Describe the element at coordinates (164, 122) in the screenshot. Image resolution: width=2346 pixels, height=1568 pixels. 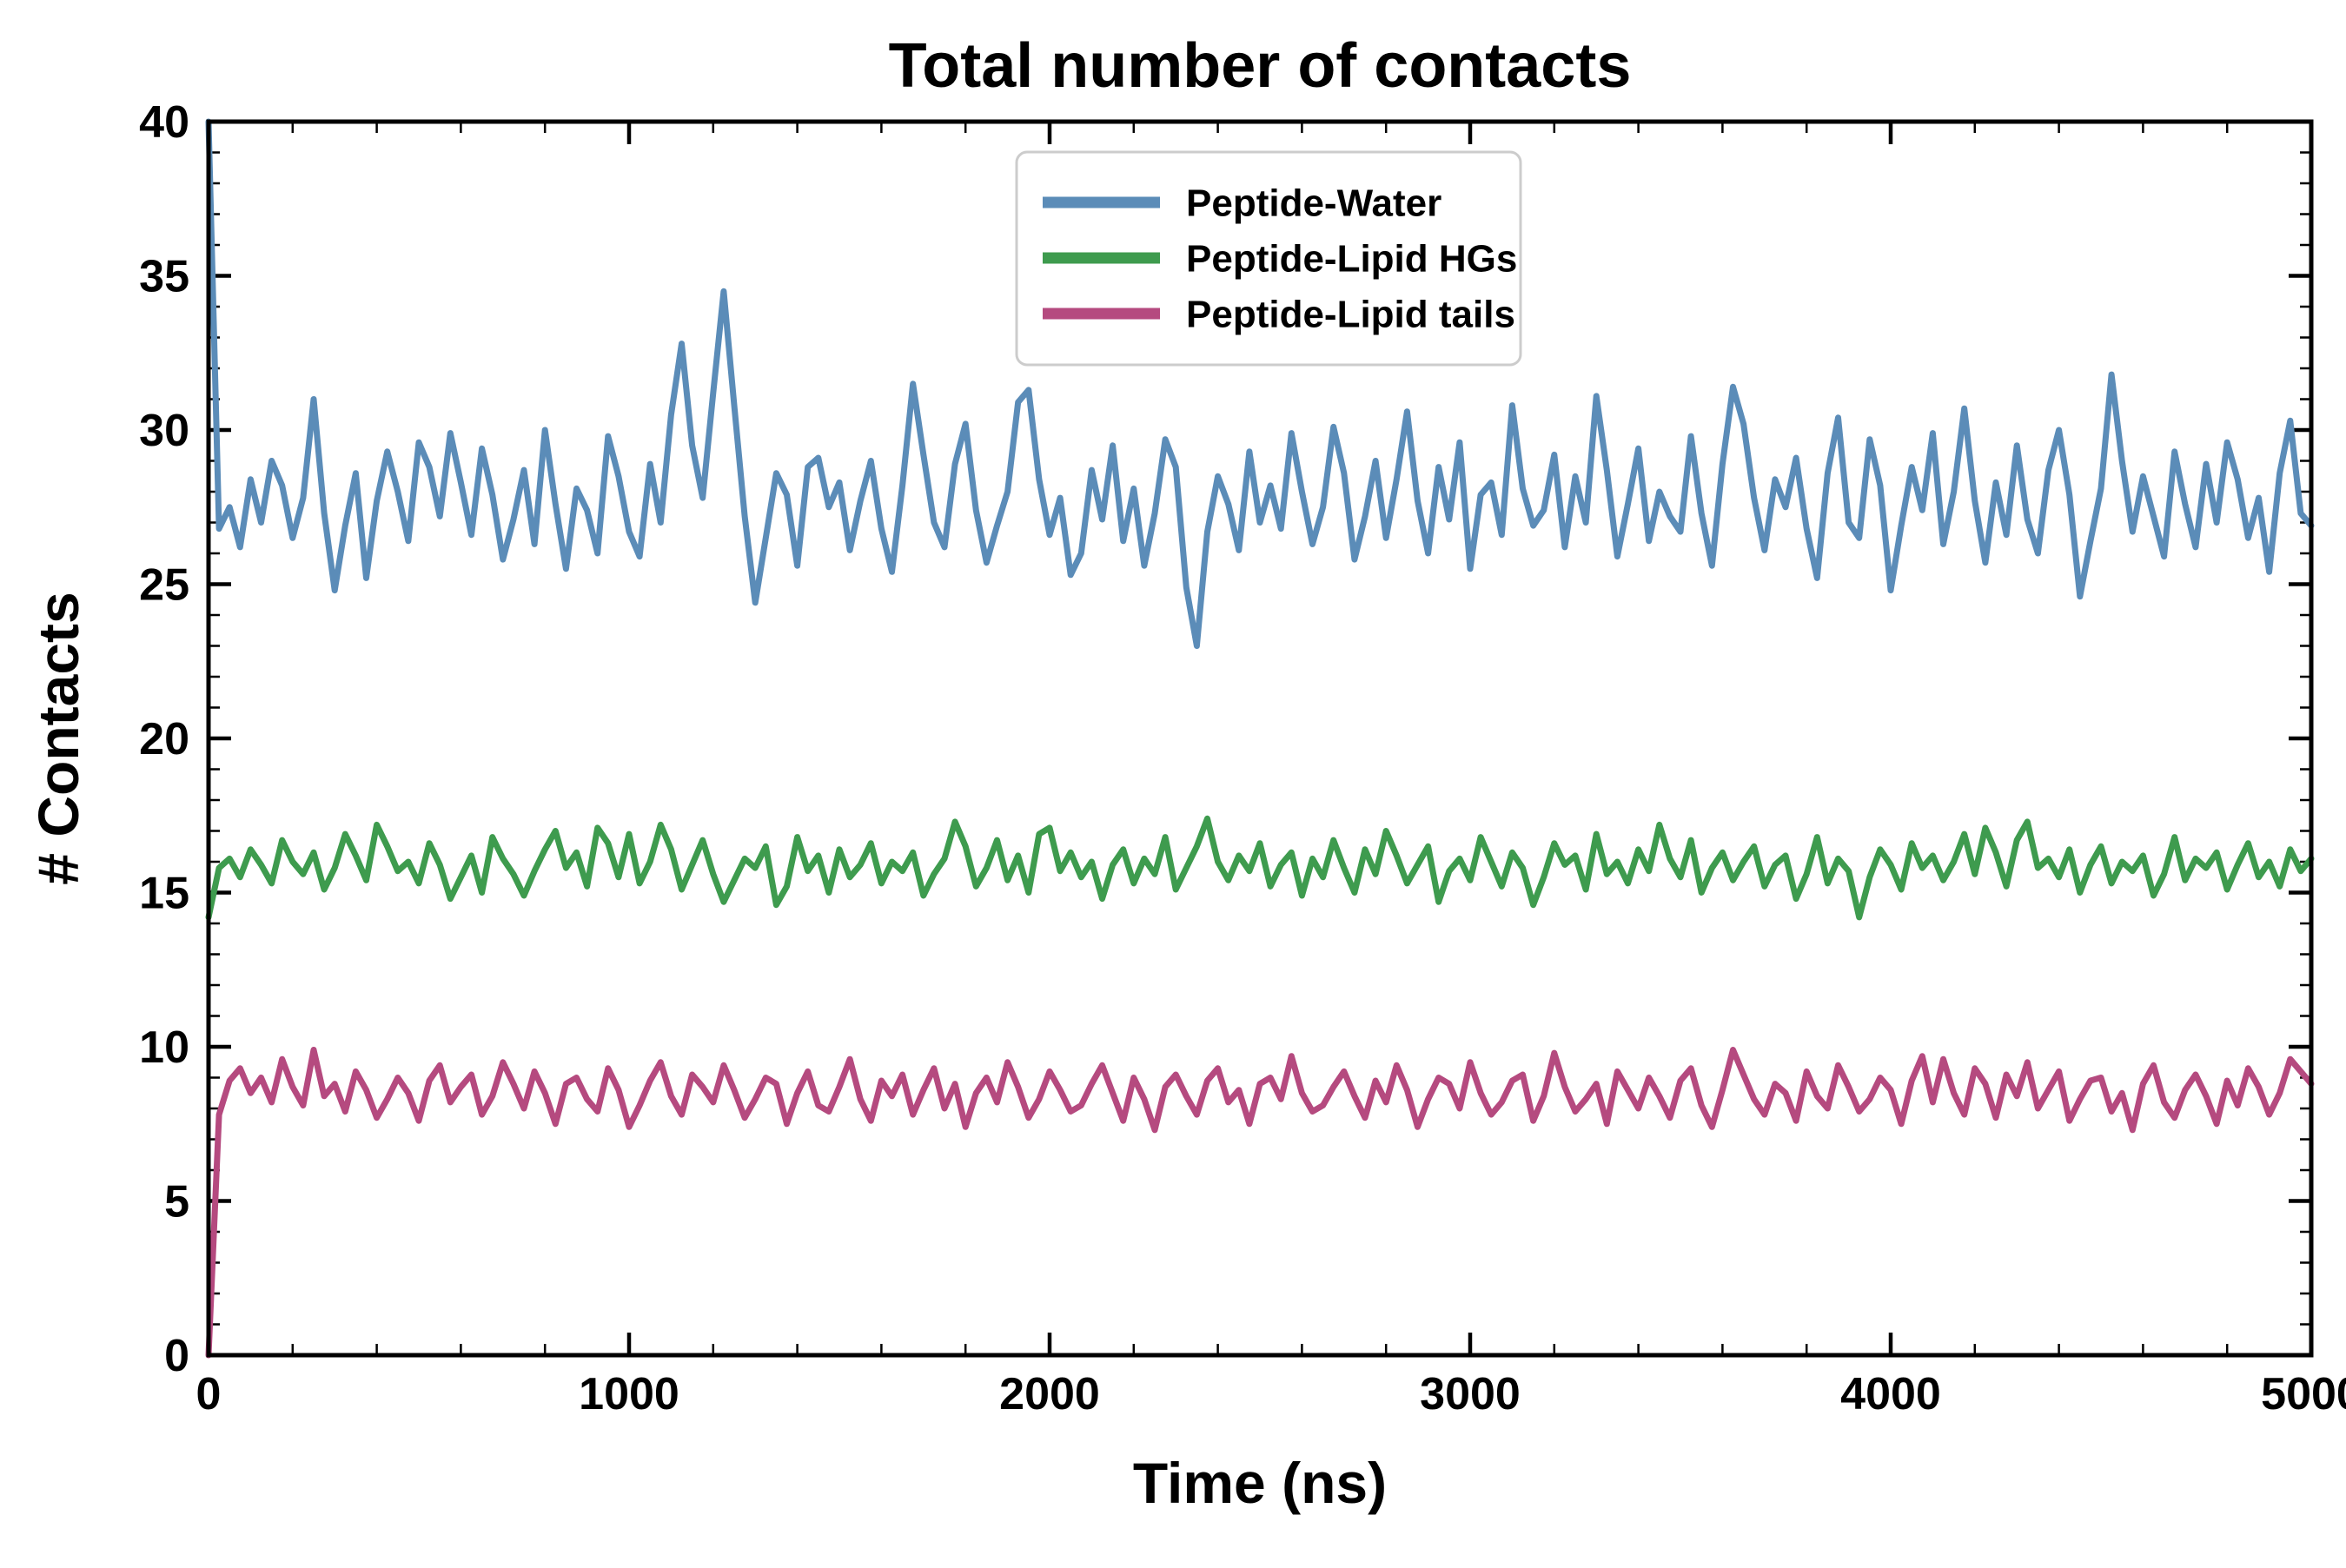
I see `y-tick-label: 40` at that location.